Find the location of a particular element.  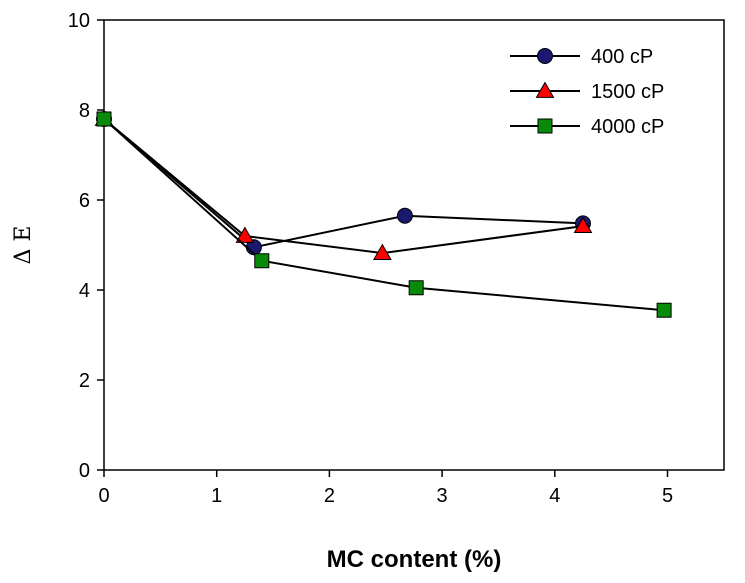

legend: 400 cP 1500 cP 4000 cP is located at coordinates (587, 92).